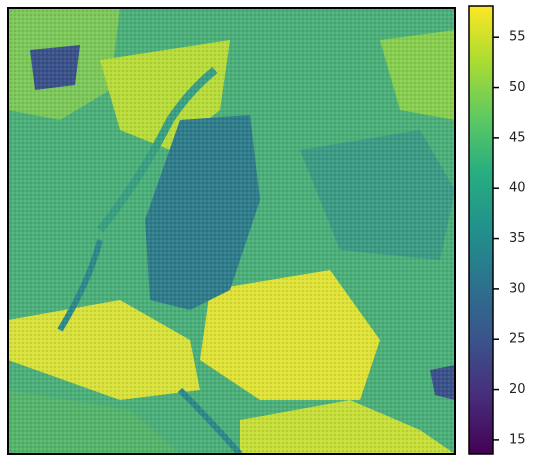  What do you see at coordinates (517, 339) in the screenshot?
I see `colorbar-tick-label: 25` at bounding box center [517, 339].